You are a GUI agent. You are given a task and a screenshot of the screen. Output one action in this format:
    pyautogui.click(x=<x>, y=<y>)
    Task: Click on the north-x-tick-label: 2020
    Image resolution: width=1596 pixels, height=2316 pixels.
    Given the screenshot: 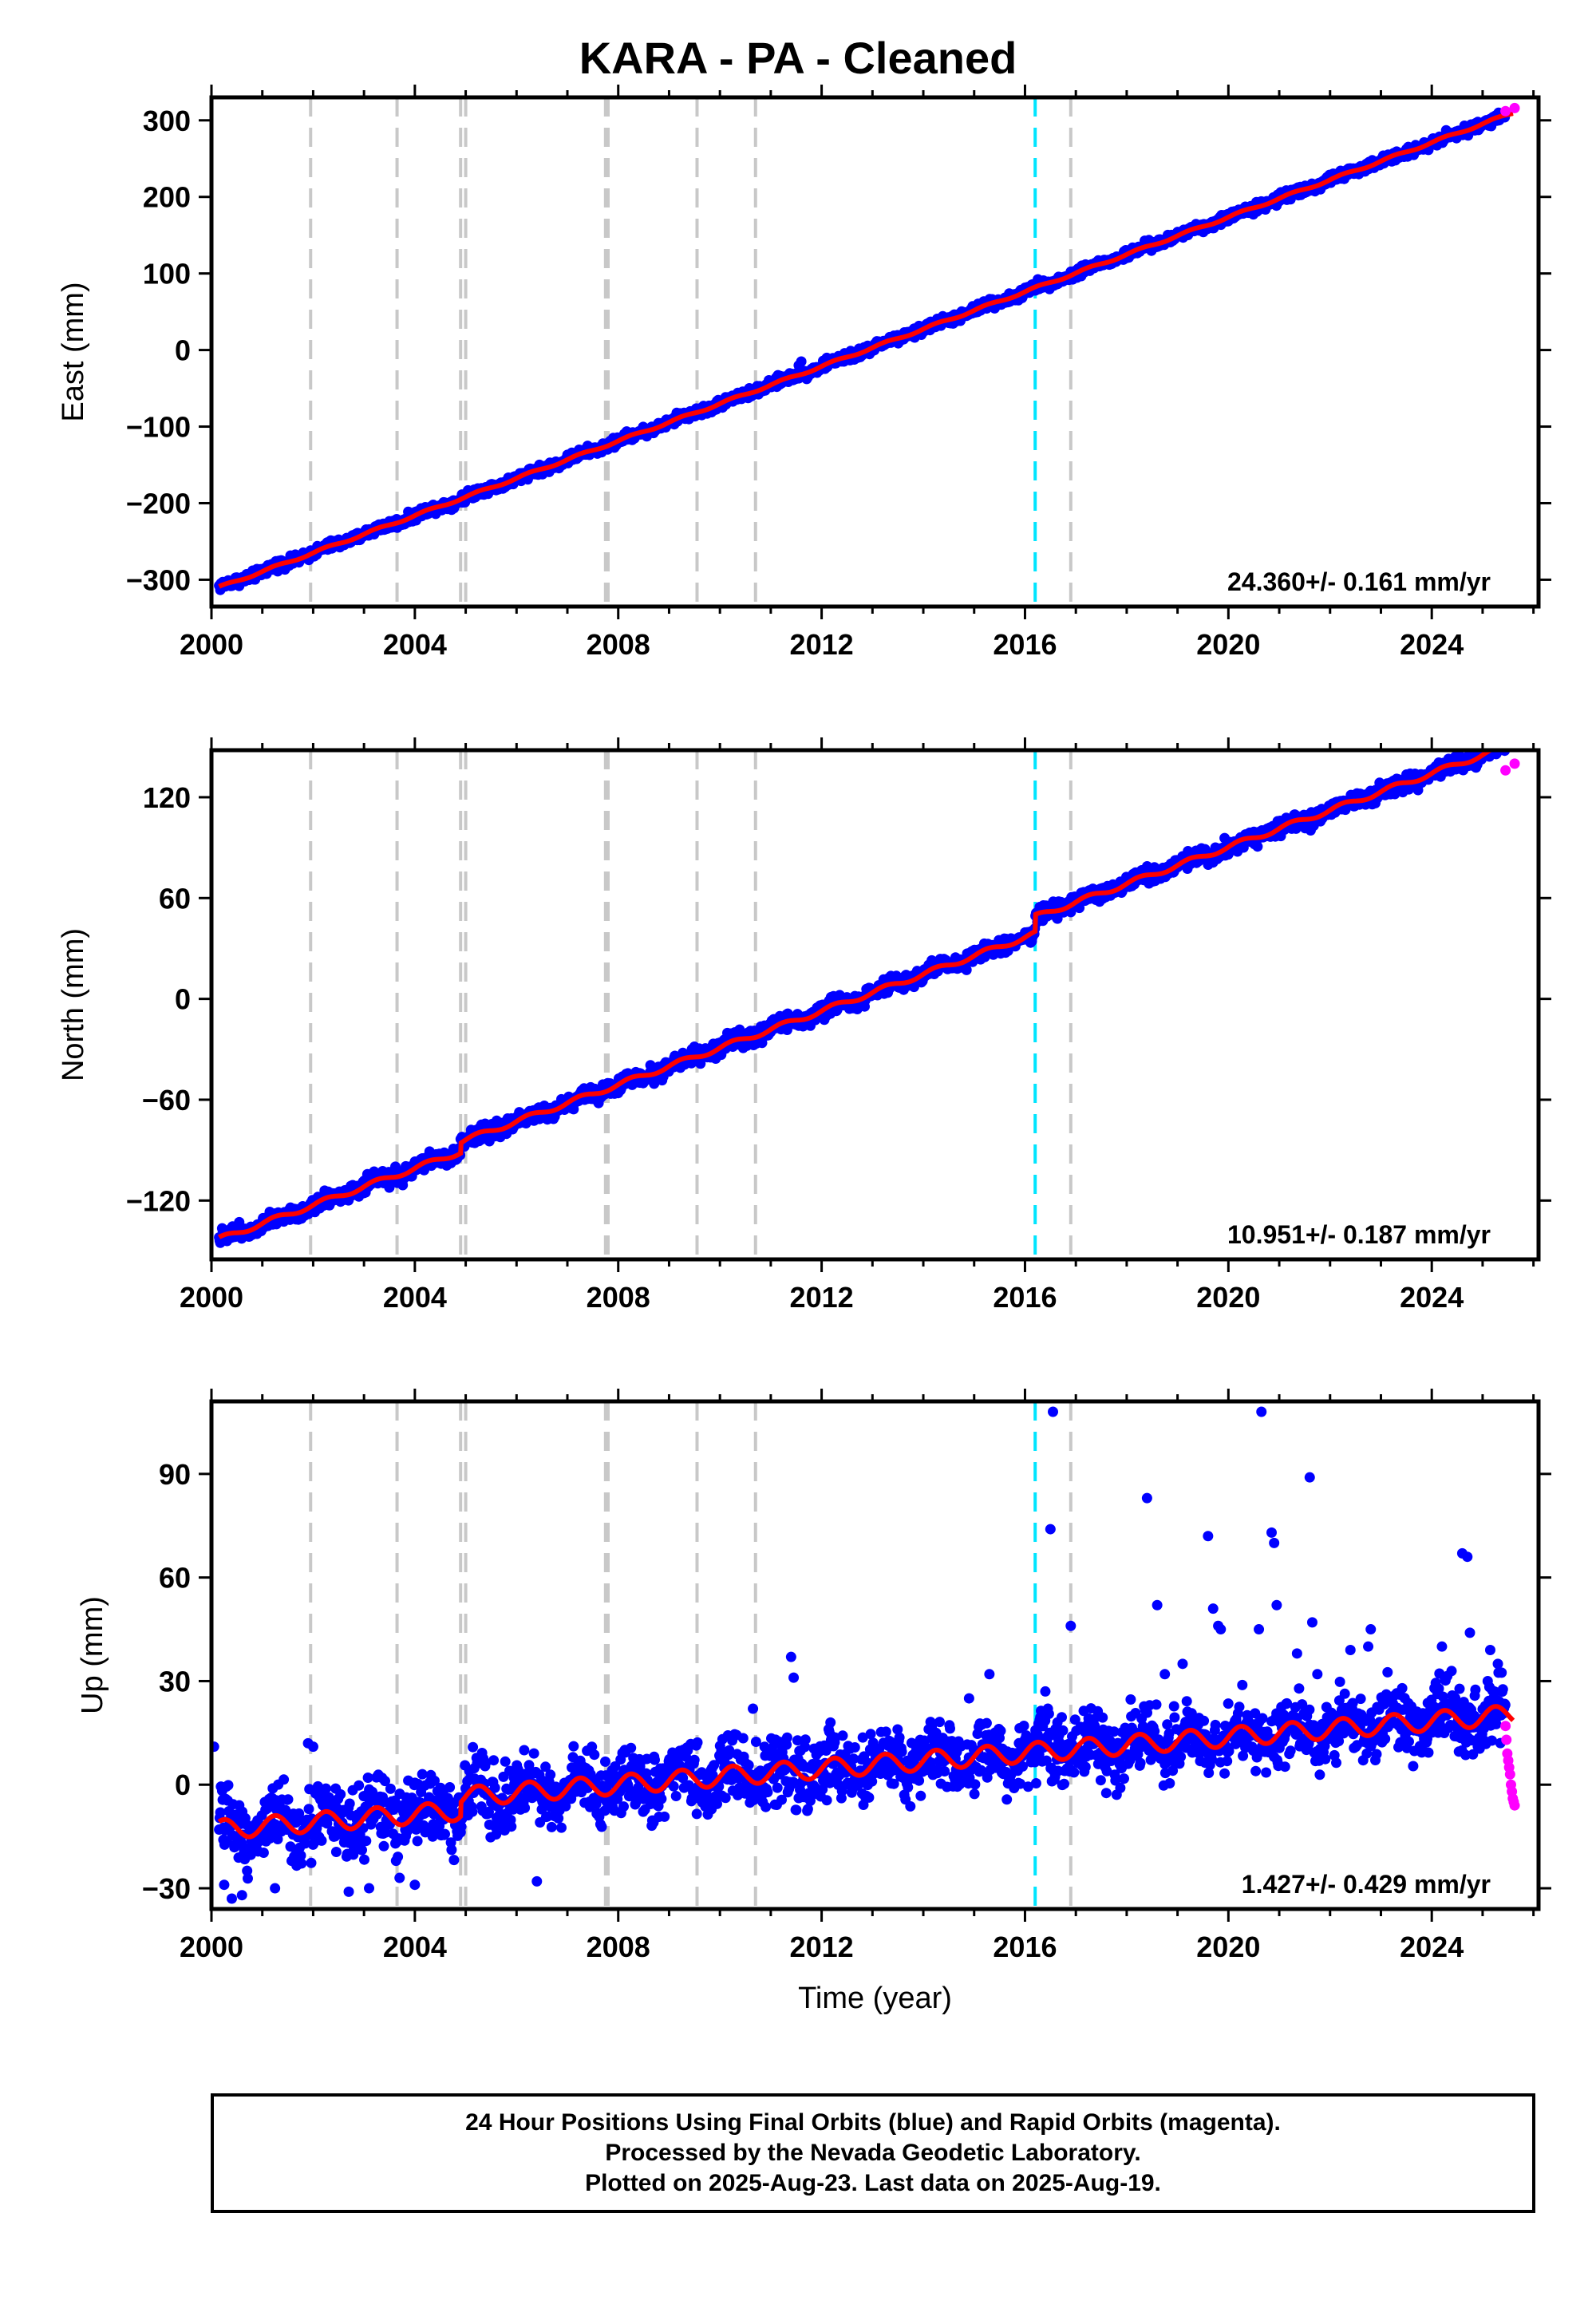 What is the action you would take?
    pyautogui.click(x=1228, y=1297)
    